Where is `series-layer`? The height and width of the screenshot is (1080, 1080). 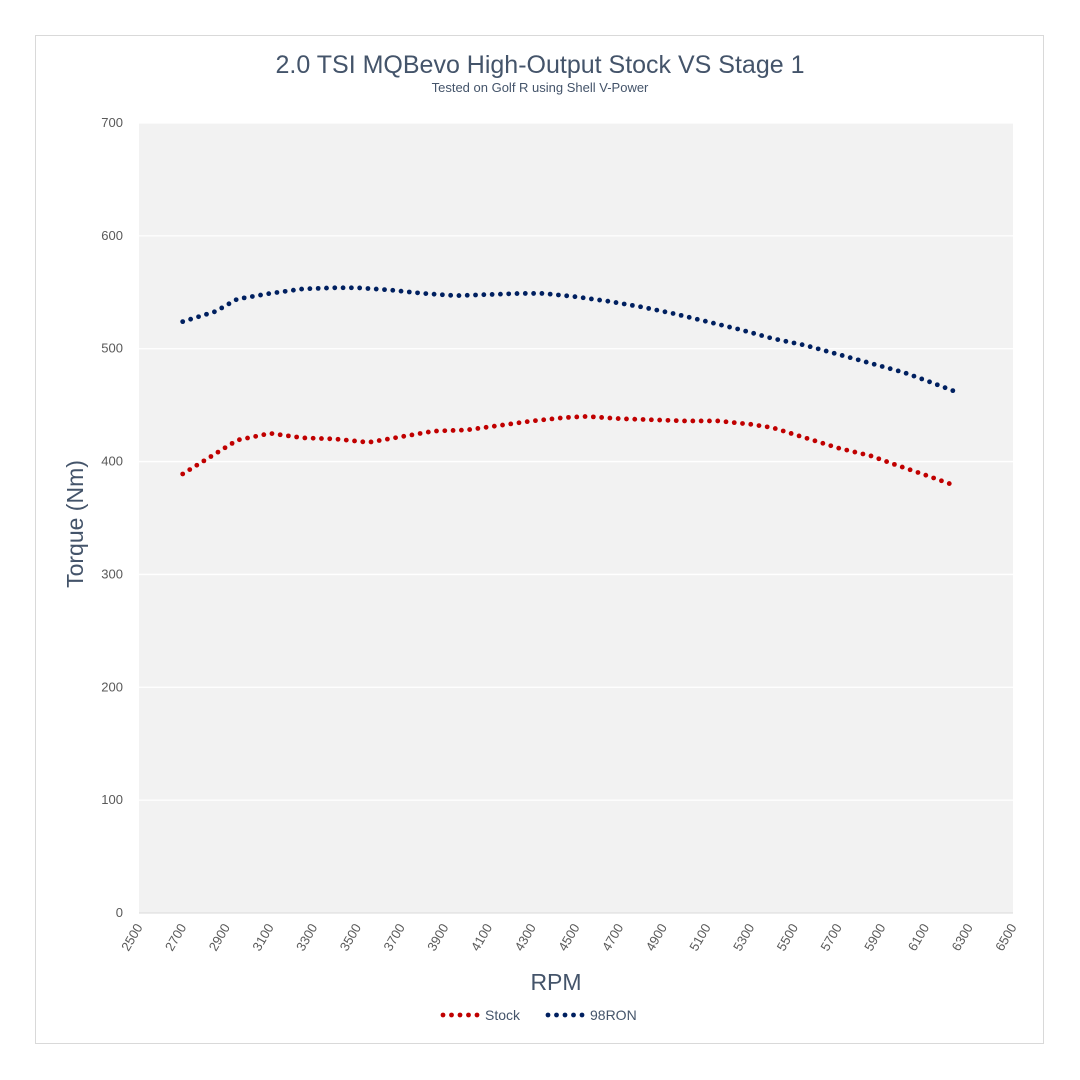 series-layer is located at coordinates (568, 385).